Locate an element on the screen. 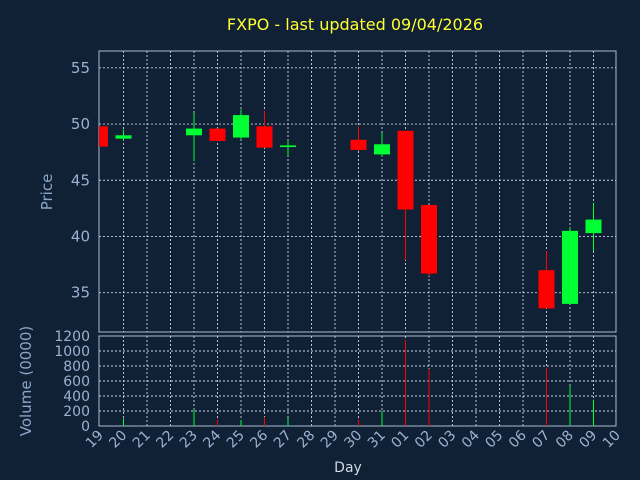 The width and height of the screenshot is (640, 480). price-tick-label: 40 is located at coordinates (80, 236).